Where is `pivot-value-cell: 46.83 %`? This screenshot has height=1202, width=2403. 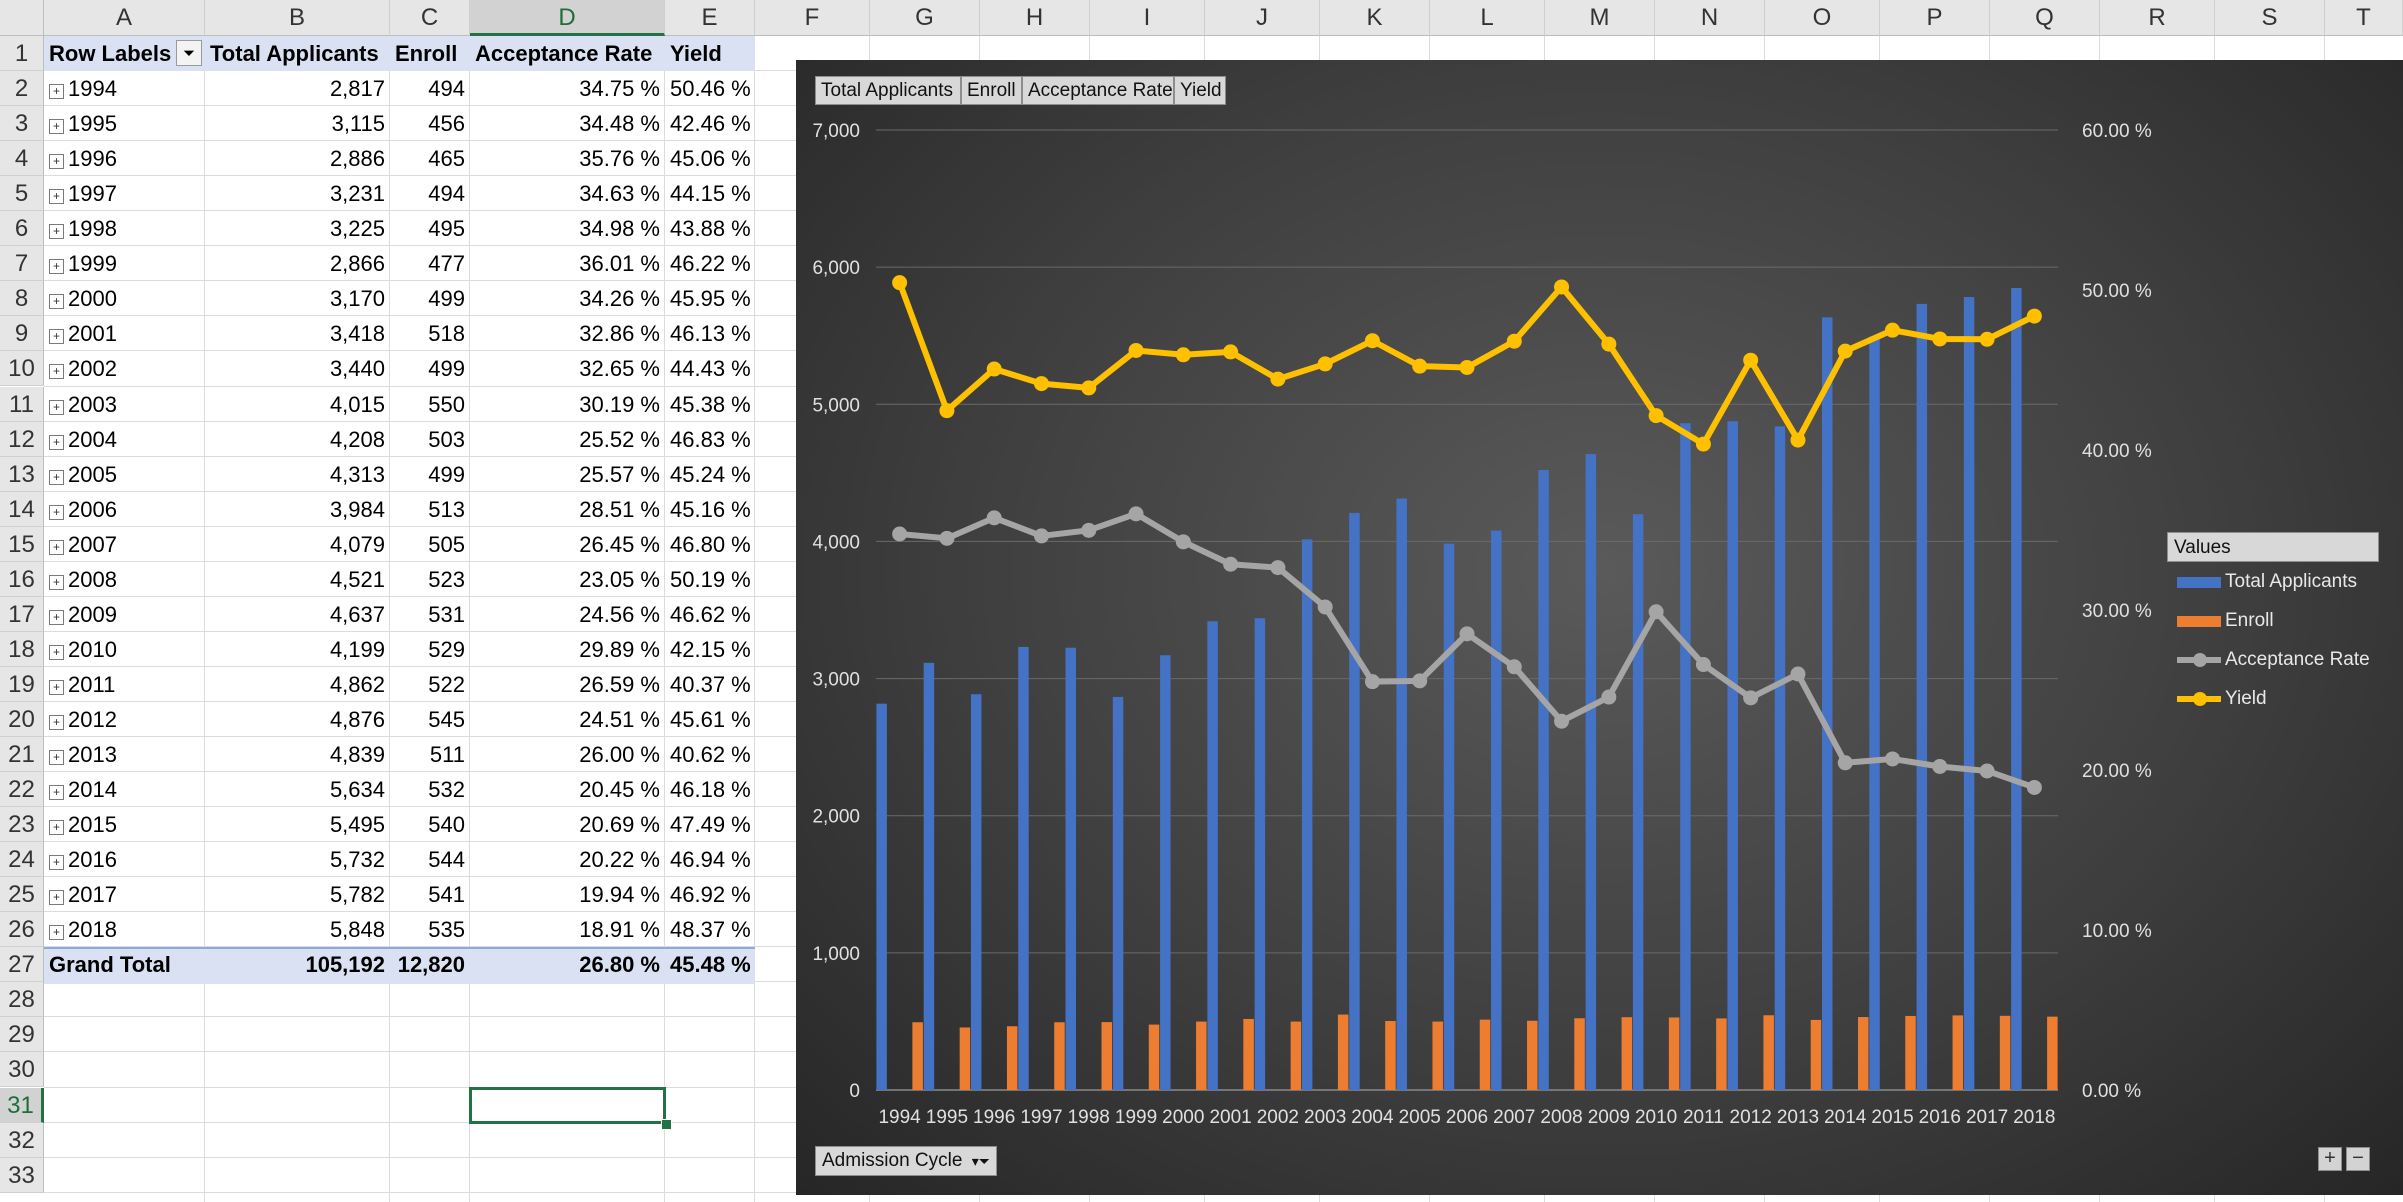
pivot-value-cell: 46.83 % is located at coordinates (710, 439).